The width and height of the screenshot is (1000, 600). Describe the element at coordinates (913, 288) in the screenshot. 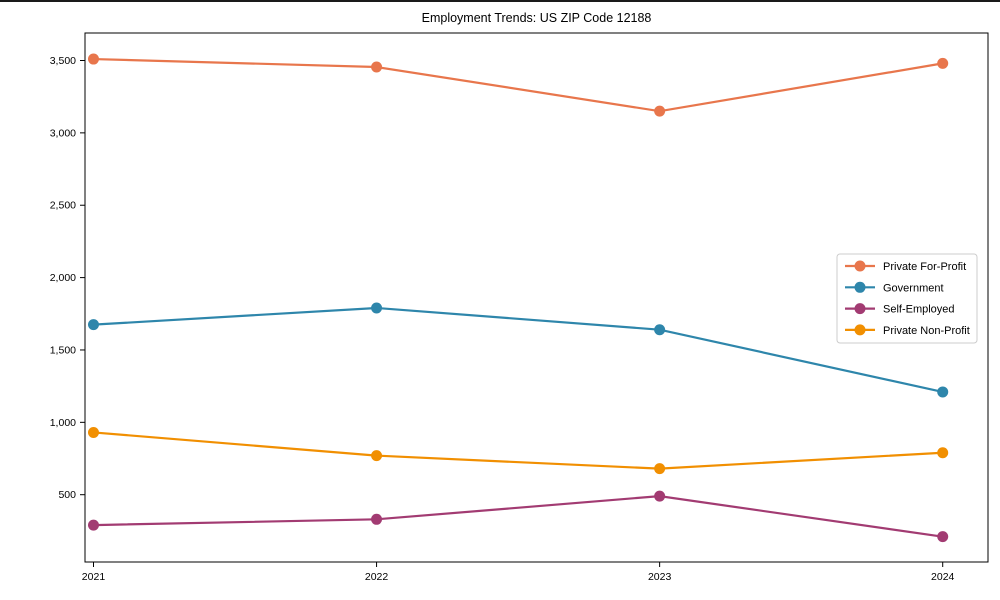

I see `legend-label: Government` at that location.